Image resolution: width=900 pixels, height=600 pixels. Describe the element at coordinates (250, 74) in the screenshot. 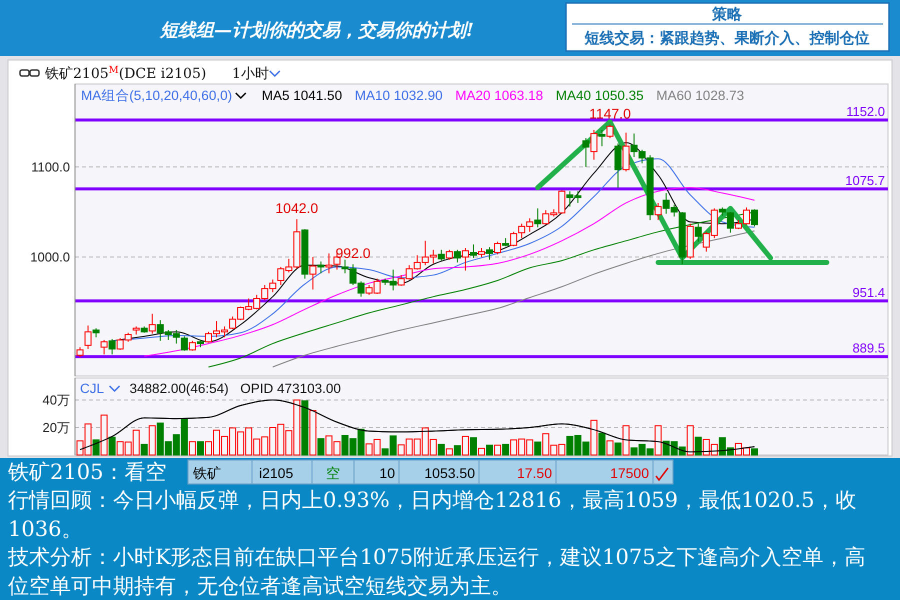

I see `chart-subtitle: 1小时` at that location.